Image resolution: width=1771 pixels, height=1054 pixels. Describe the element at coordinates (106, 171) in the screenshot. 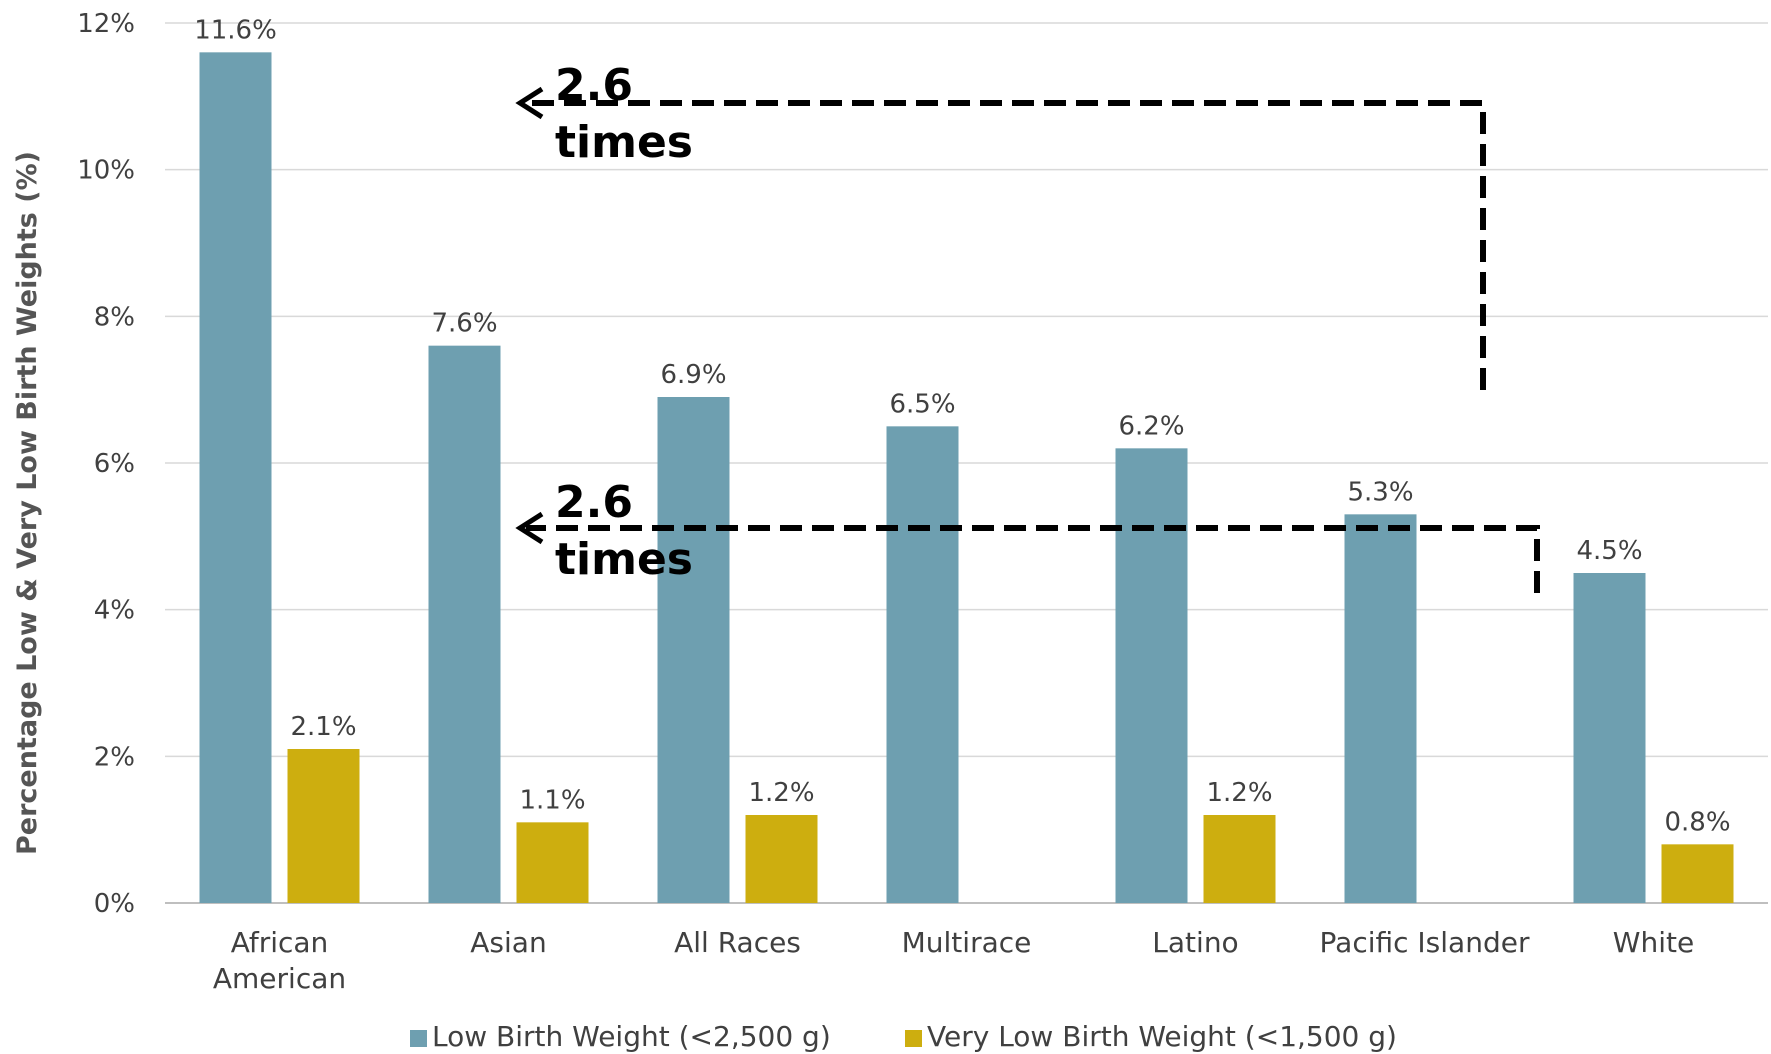

I see `y-tick-label: 10%` at that location.